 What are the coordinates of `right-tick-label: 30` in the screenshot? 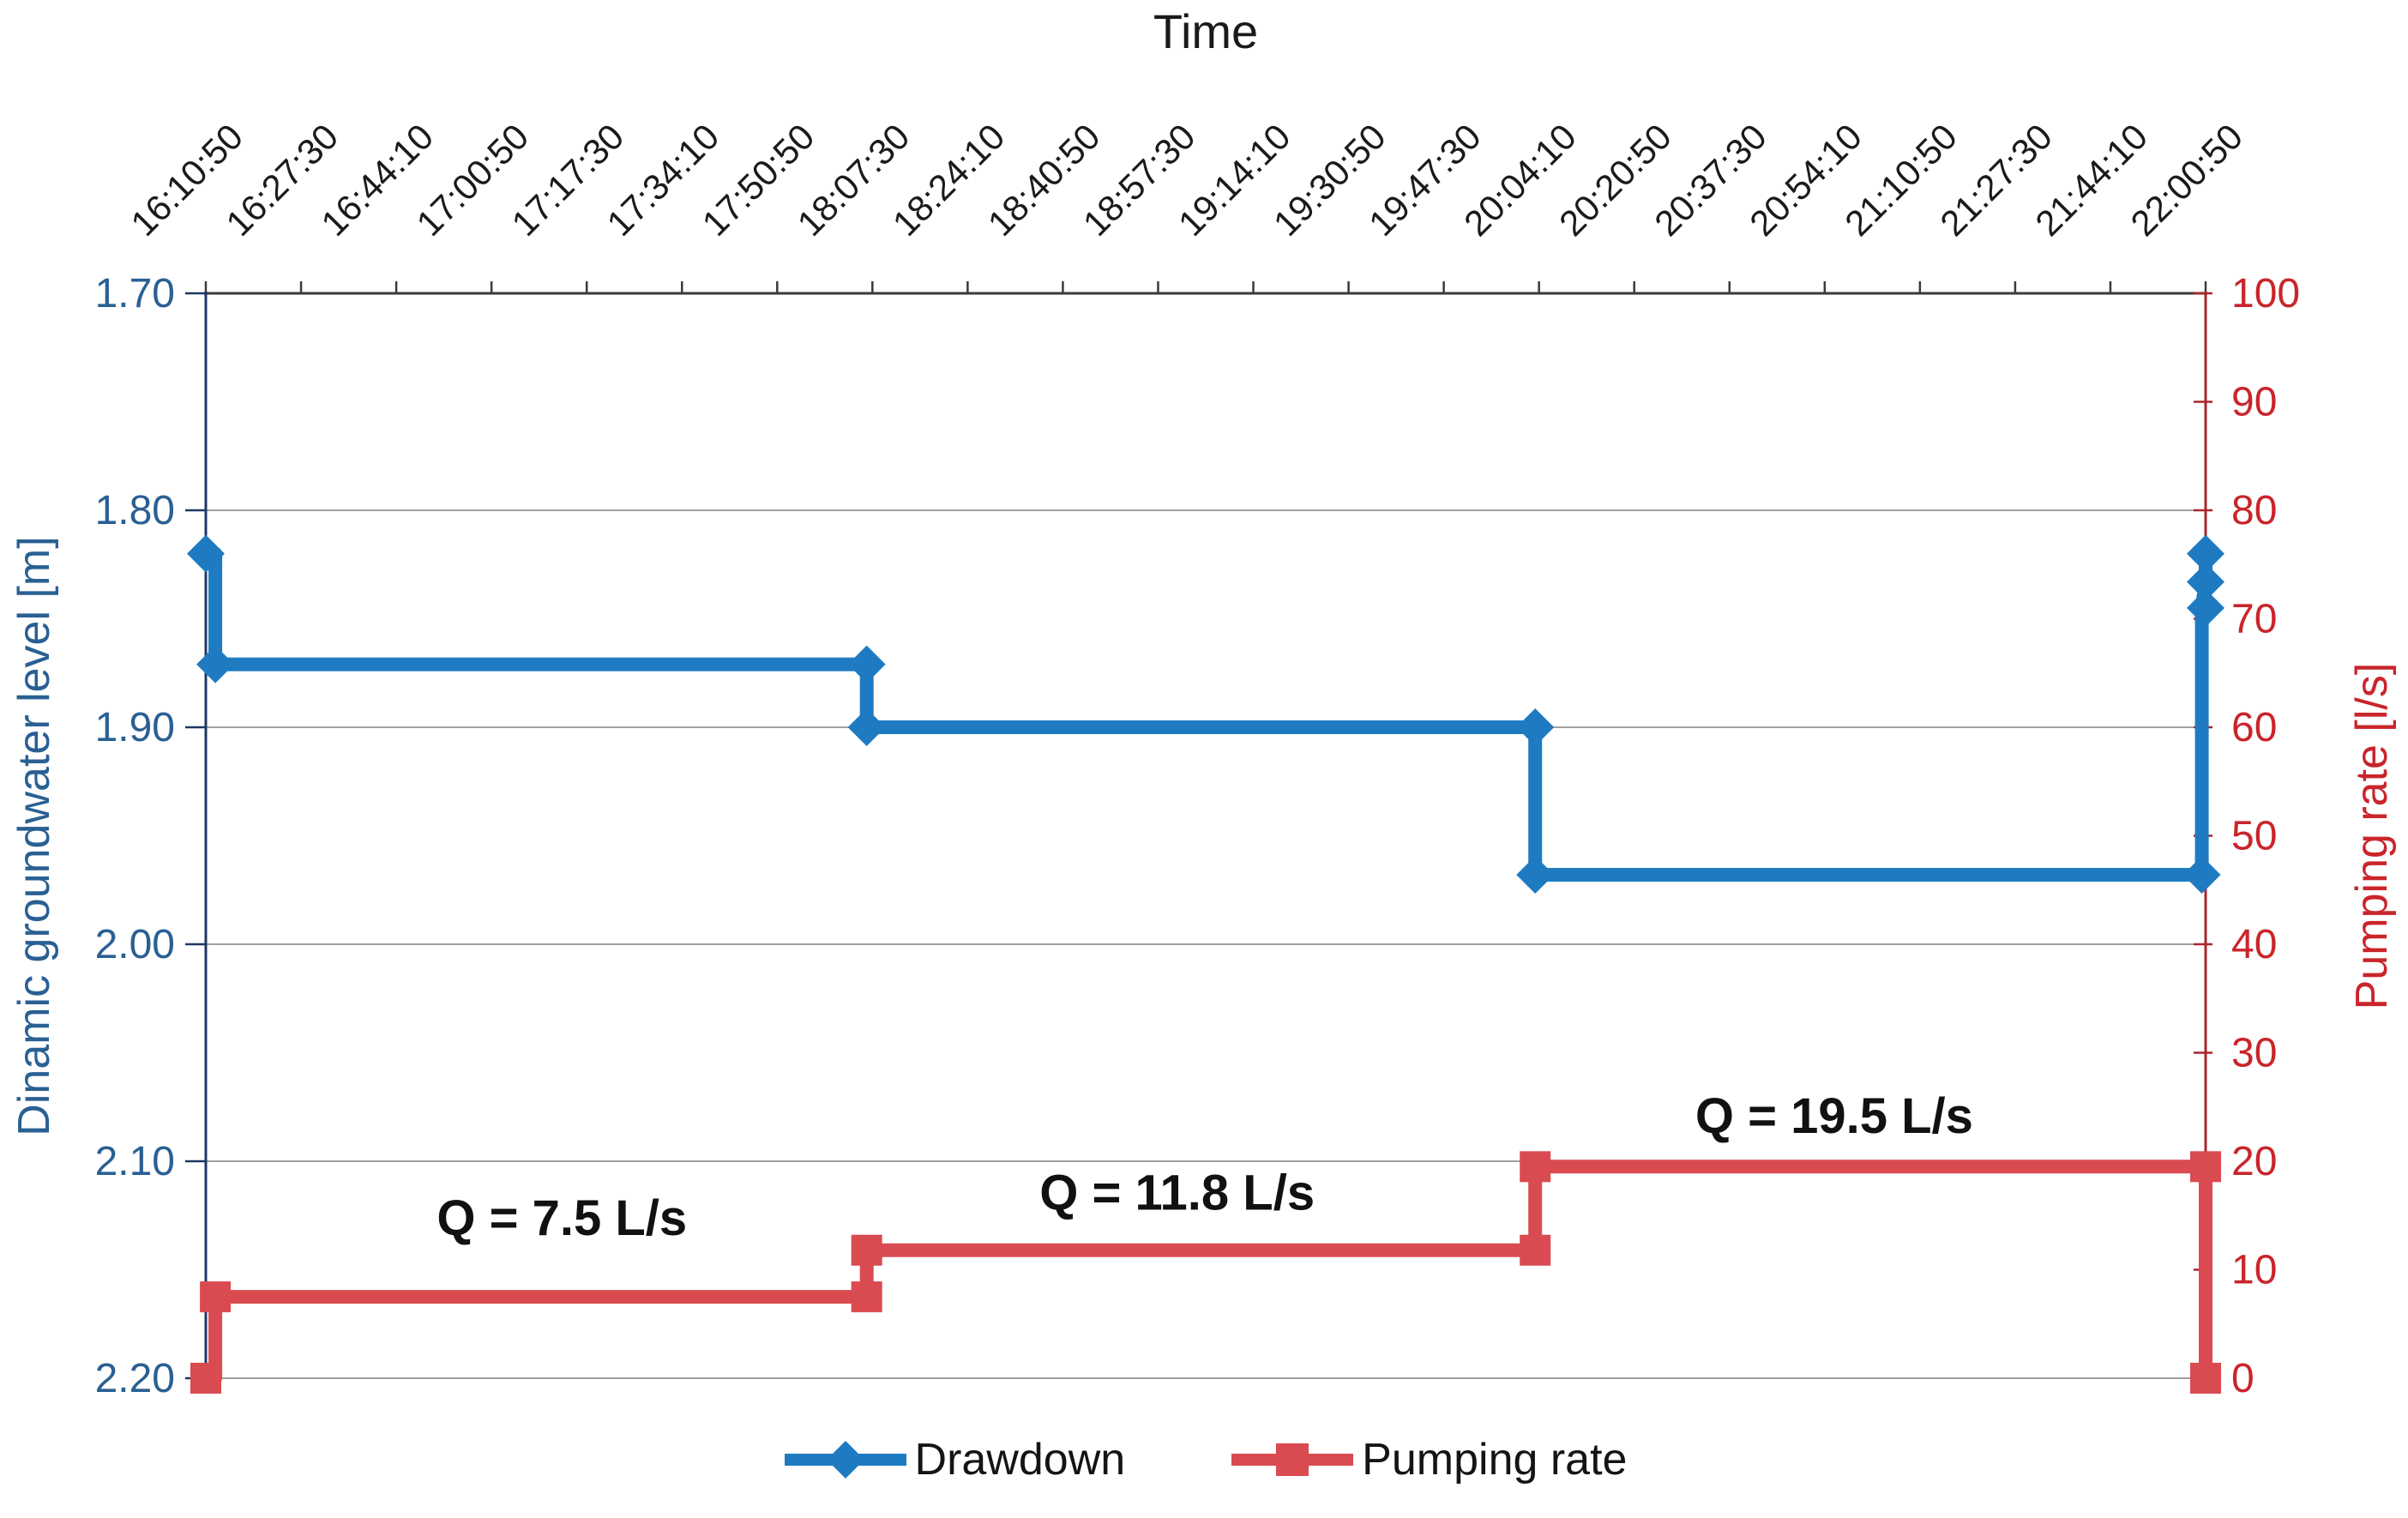 It's located at (2254, 1053).